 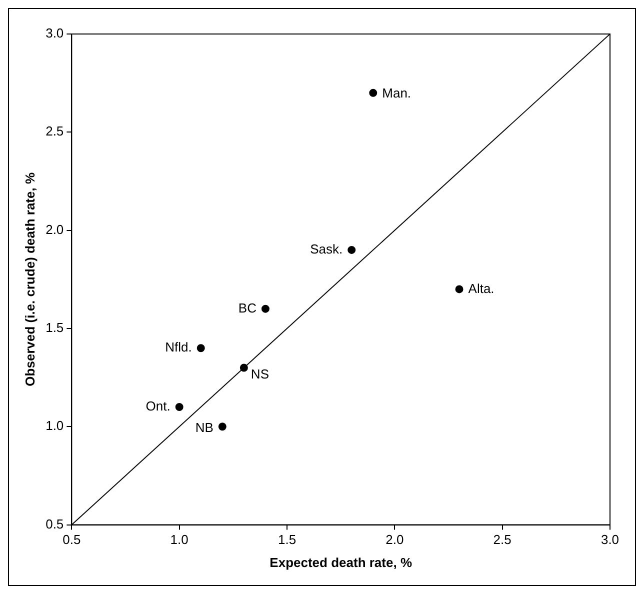 I want to click on annotation: Alta., so click(x=481, y=288).